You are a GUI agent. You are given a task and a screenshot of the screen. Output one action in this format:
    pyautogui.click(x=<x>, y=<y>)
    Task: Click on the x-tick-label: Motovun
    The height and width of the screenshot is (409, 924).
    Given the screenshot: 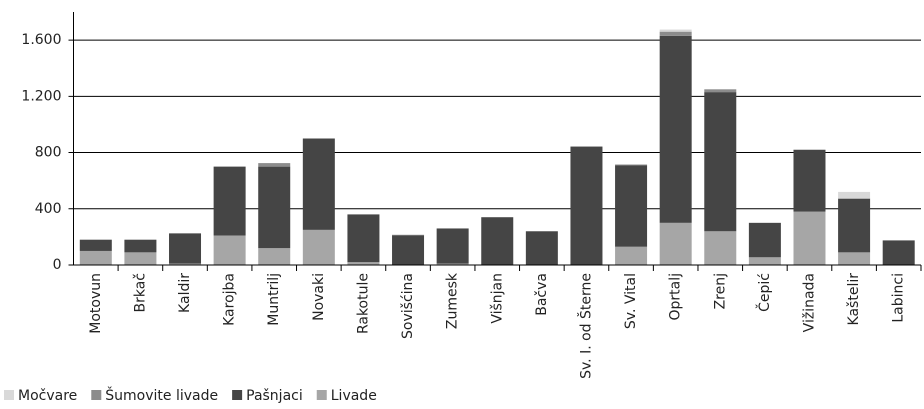 What is the action you would take?
    pyautogui.click(x=96, y=303)
    